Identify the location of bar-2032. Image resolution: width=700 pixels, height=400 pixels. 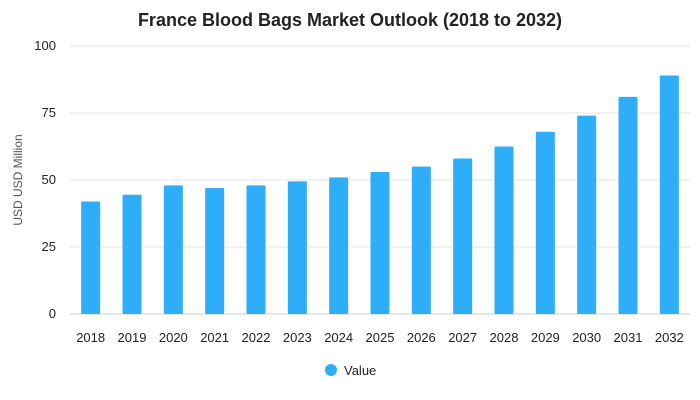
(669, 194).